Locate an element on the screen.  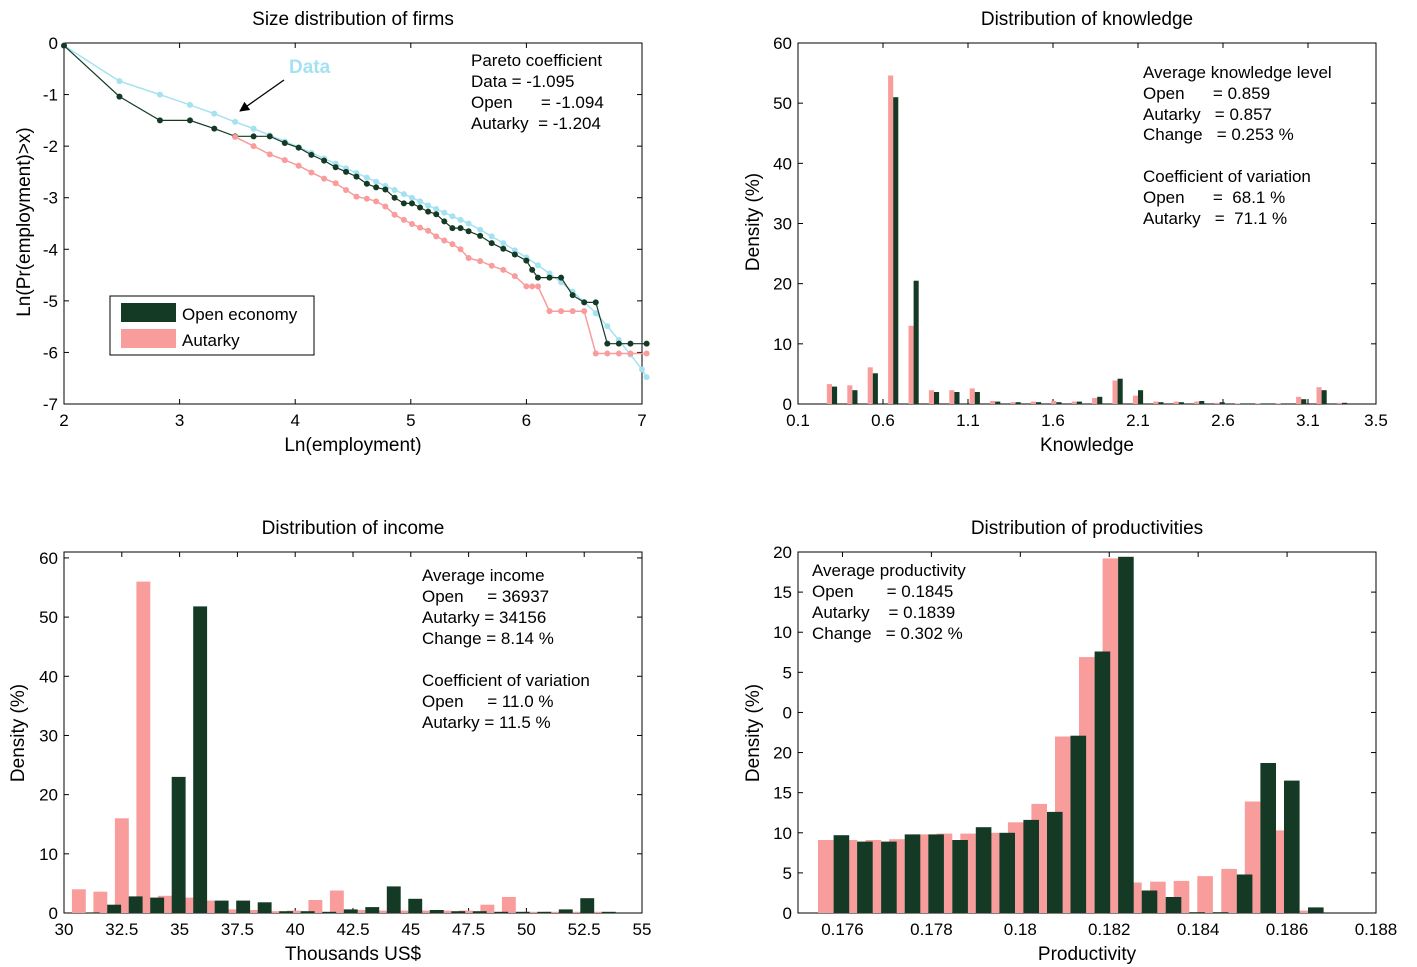
annotation-line: Average productivity is located at coordinates (889, 570).